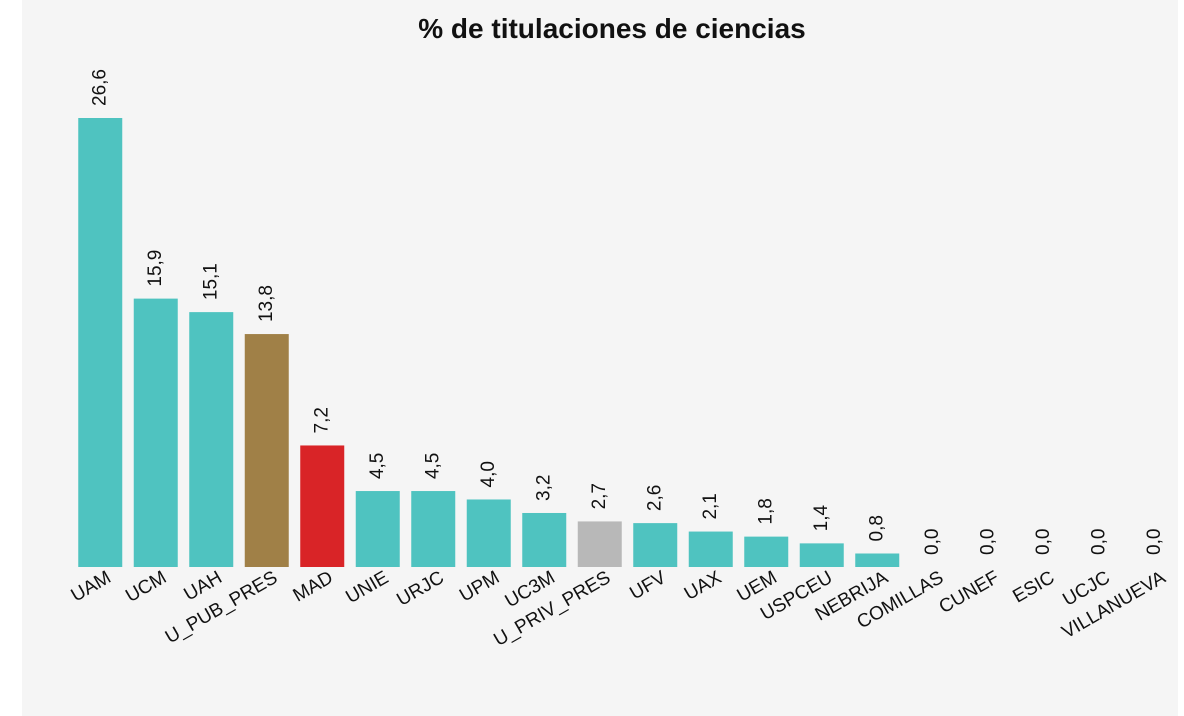  What do you see at coordinates (266, 303) in the screenshot?
I see `value-label: 13,8` at bounding box center [266, 303].